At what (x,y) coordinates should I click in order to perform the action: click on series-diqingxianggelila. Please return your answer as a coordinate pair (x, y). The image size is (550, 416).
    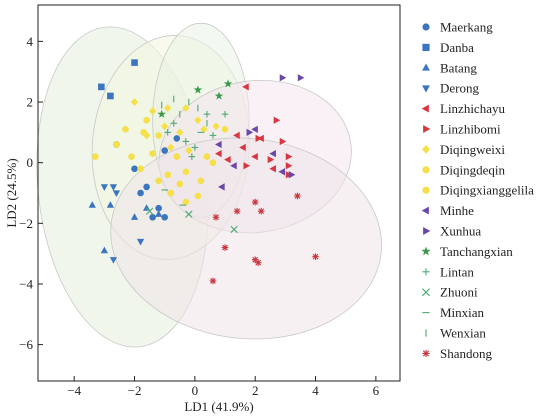
    Looking at the image, I should click on (160, 161).